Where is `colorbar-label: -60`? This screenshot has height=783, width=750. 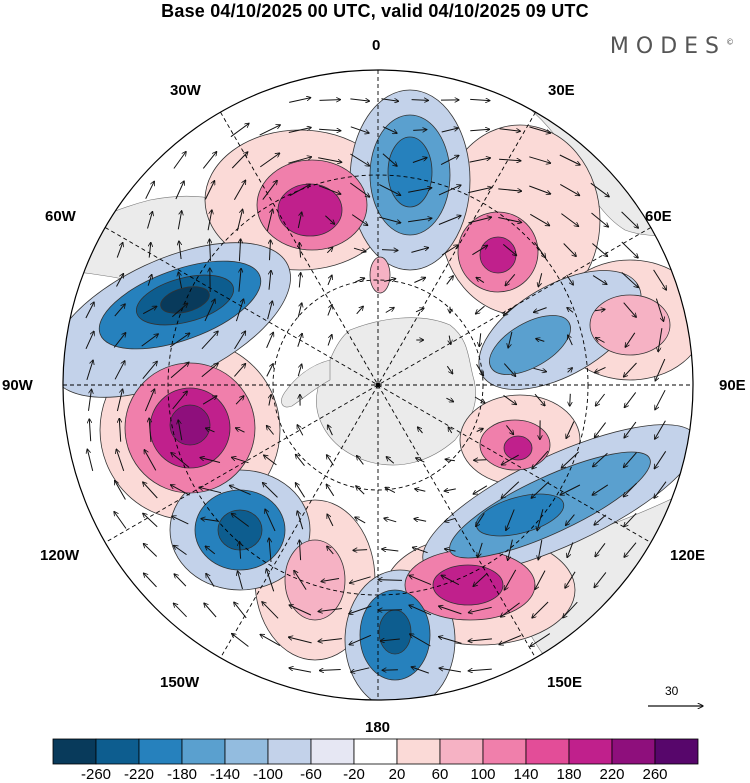 colorbar-label: -60 is located at coordinates (311, 774).